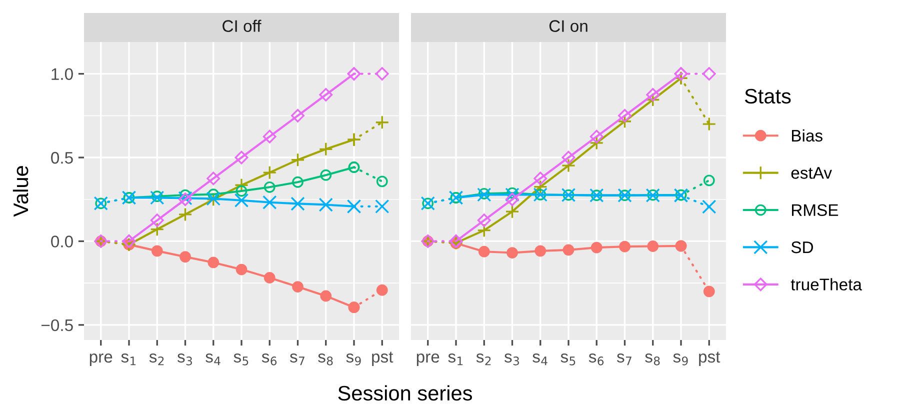 The width and height of the screenshot is (899, 410). Describe the element at coordinates (242, 26) in the screenshot. I see `chart-title: CI off` at that location.